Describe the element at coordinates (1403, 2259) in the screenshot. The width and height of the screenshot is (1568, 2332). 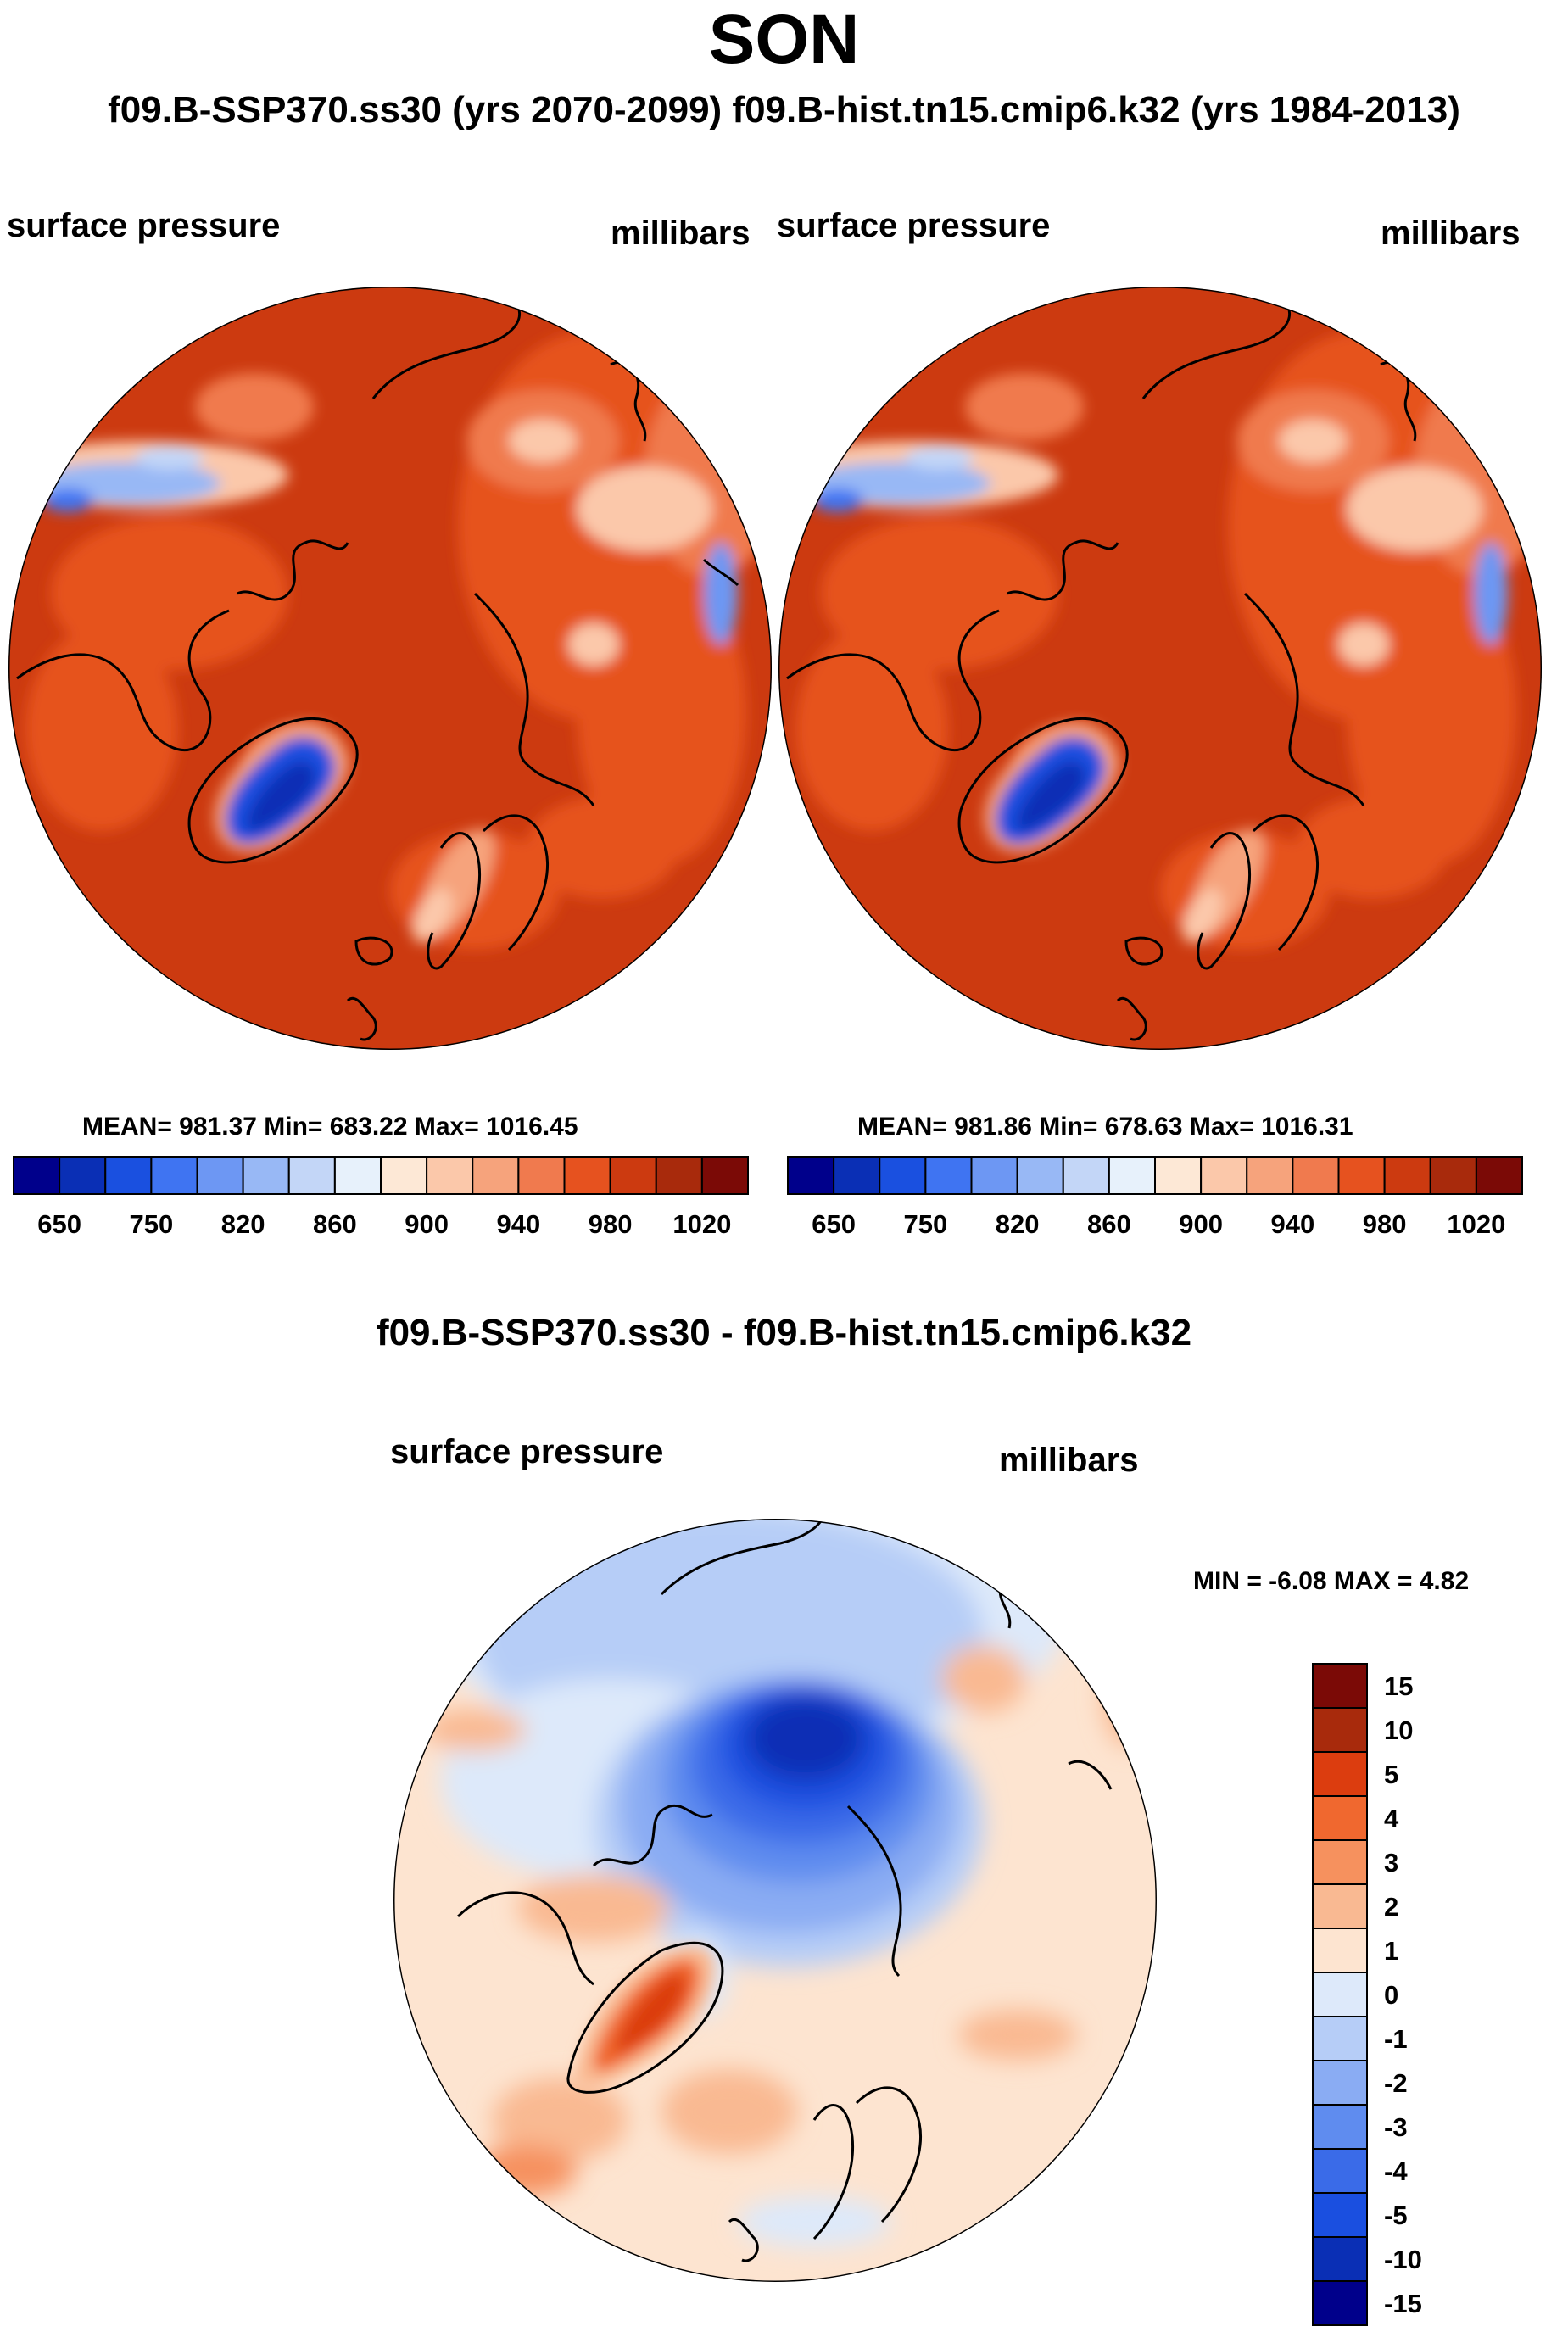
I see `colorbar-tick-label: -10` at that location.